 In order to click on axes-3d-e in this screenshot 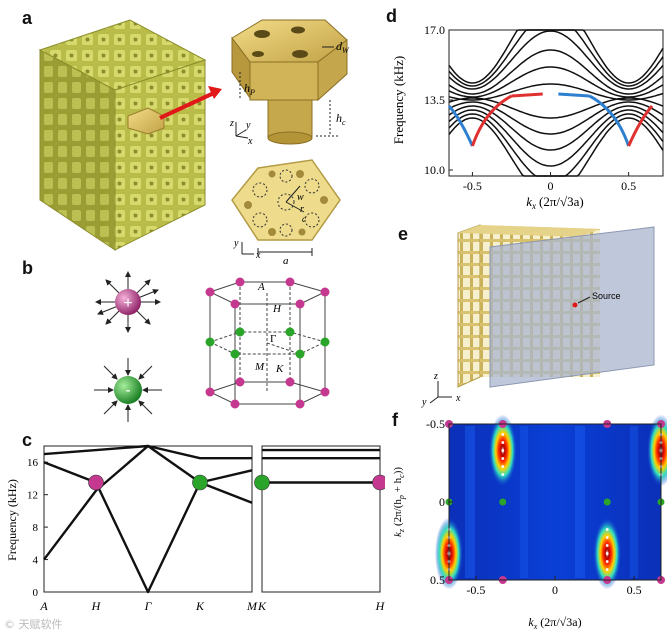, I will do `click(440, 392)`.